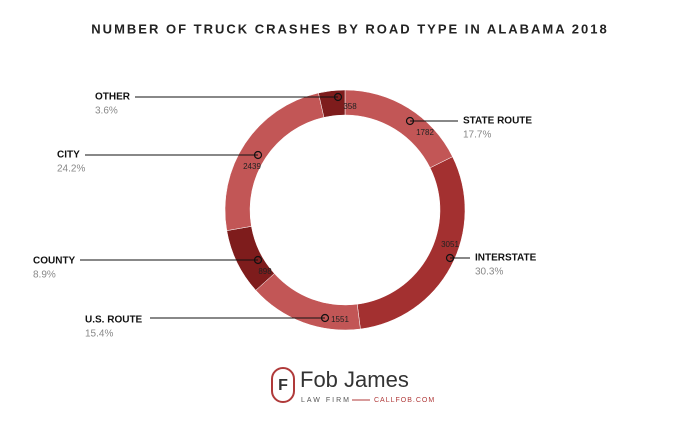 Image resolution: width=700 pixels, height=433 pixels. I want to click on logo-icon-letter: F, so click(283, 385).